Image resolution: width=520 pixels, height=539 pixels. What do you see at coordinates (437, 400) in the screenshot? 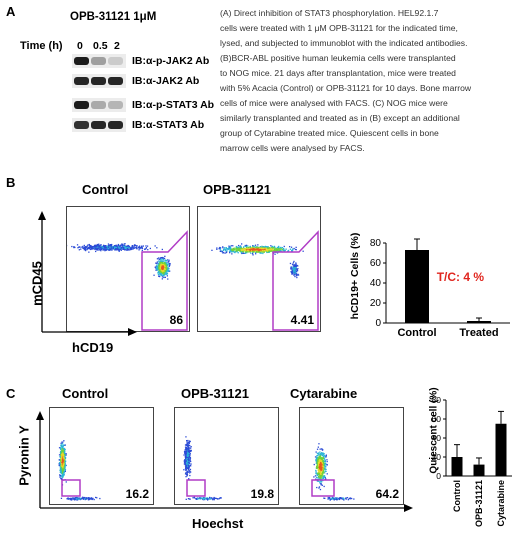
I see `y-tick-label: 80` at bounding box center [437, 400].